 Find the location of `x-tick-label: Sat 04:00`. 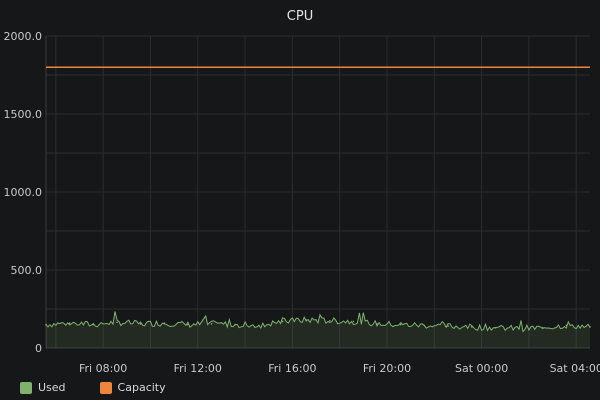

x-tick-label: Sat 04:00 is located at coordinates (575, 368).